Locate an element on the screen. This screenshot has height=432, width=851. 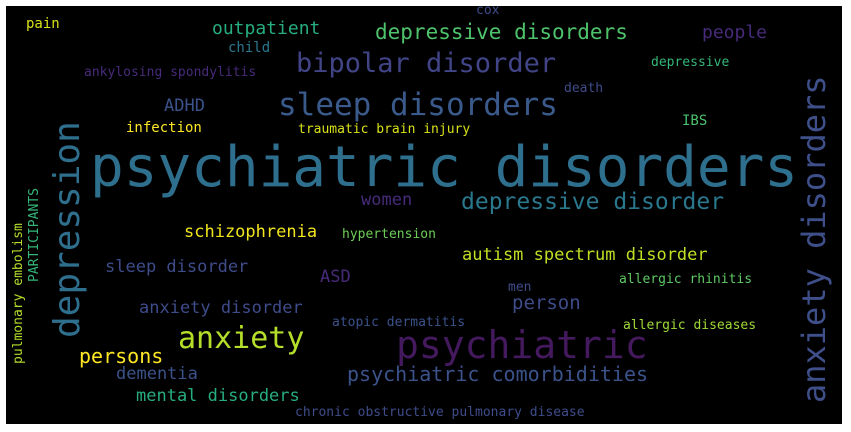
word-allergic-diseases: allergic diseases is located at coordinates (690, 325).